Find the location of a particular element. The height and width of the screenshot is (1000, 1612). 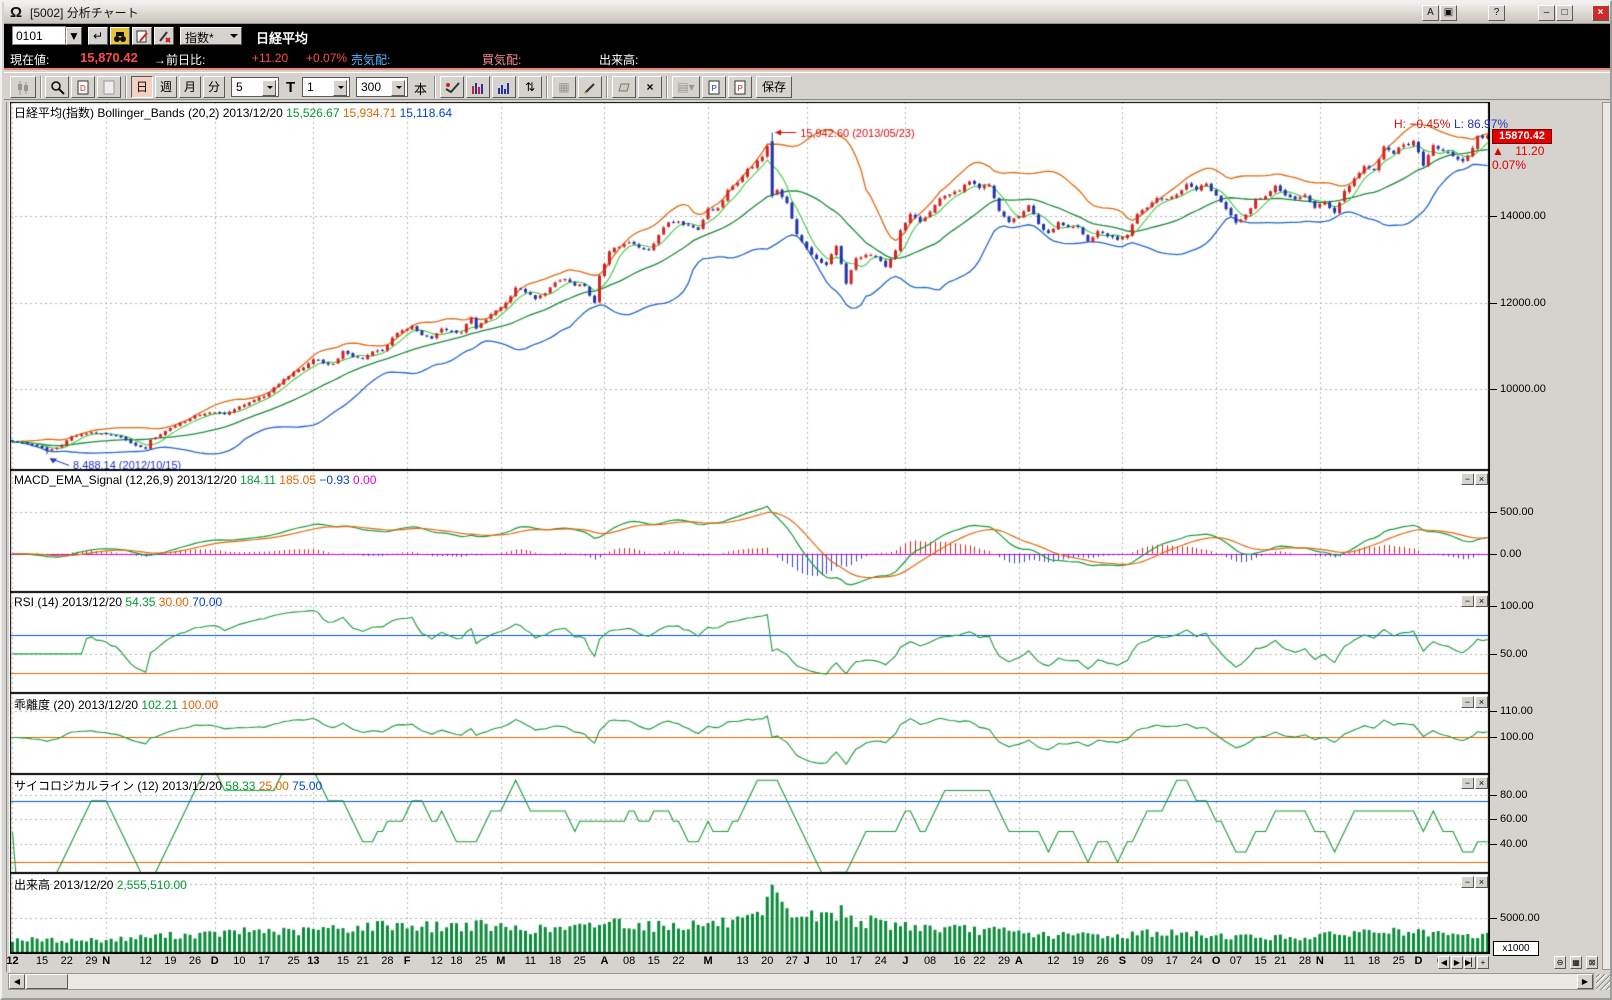

a-button: A is located at coordinates (1430, 13).